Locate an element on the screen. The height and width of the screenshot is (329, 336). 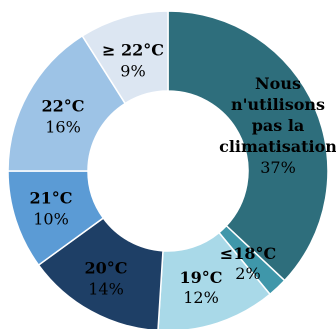
slice-value-label: 2% is located at coordinates (247, 273).